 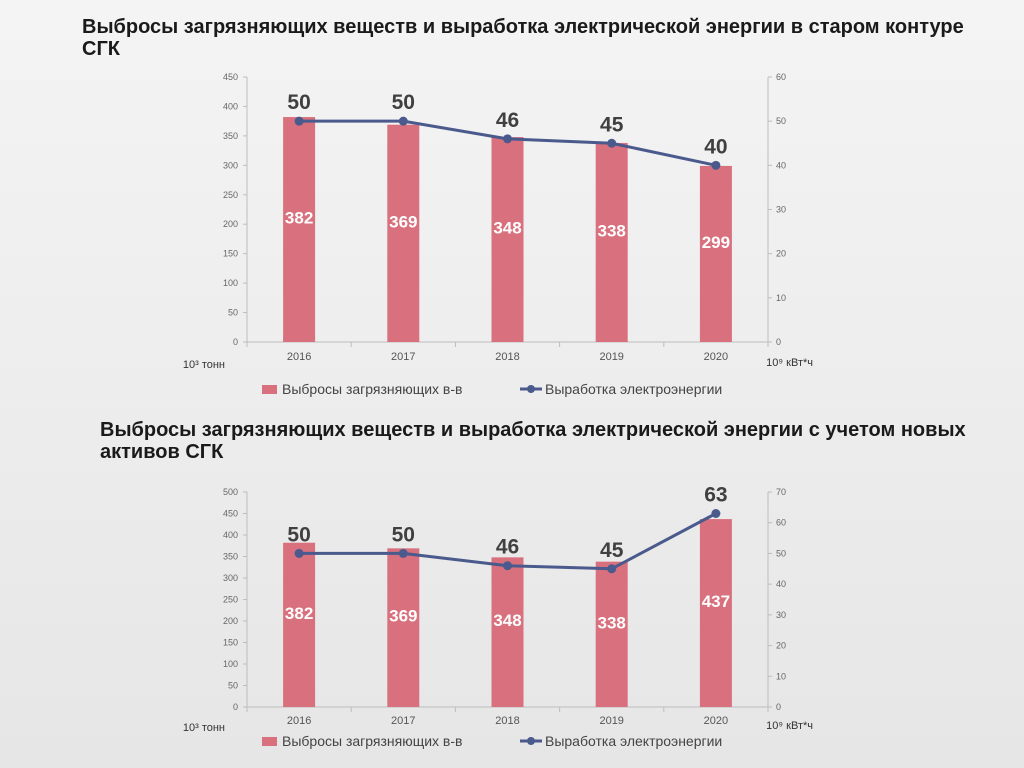 What do you see at coordinates (716, 601) in the screenshot?
I see `bar-data-label: 437` at bounding box center [716, 601].